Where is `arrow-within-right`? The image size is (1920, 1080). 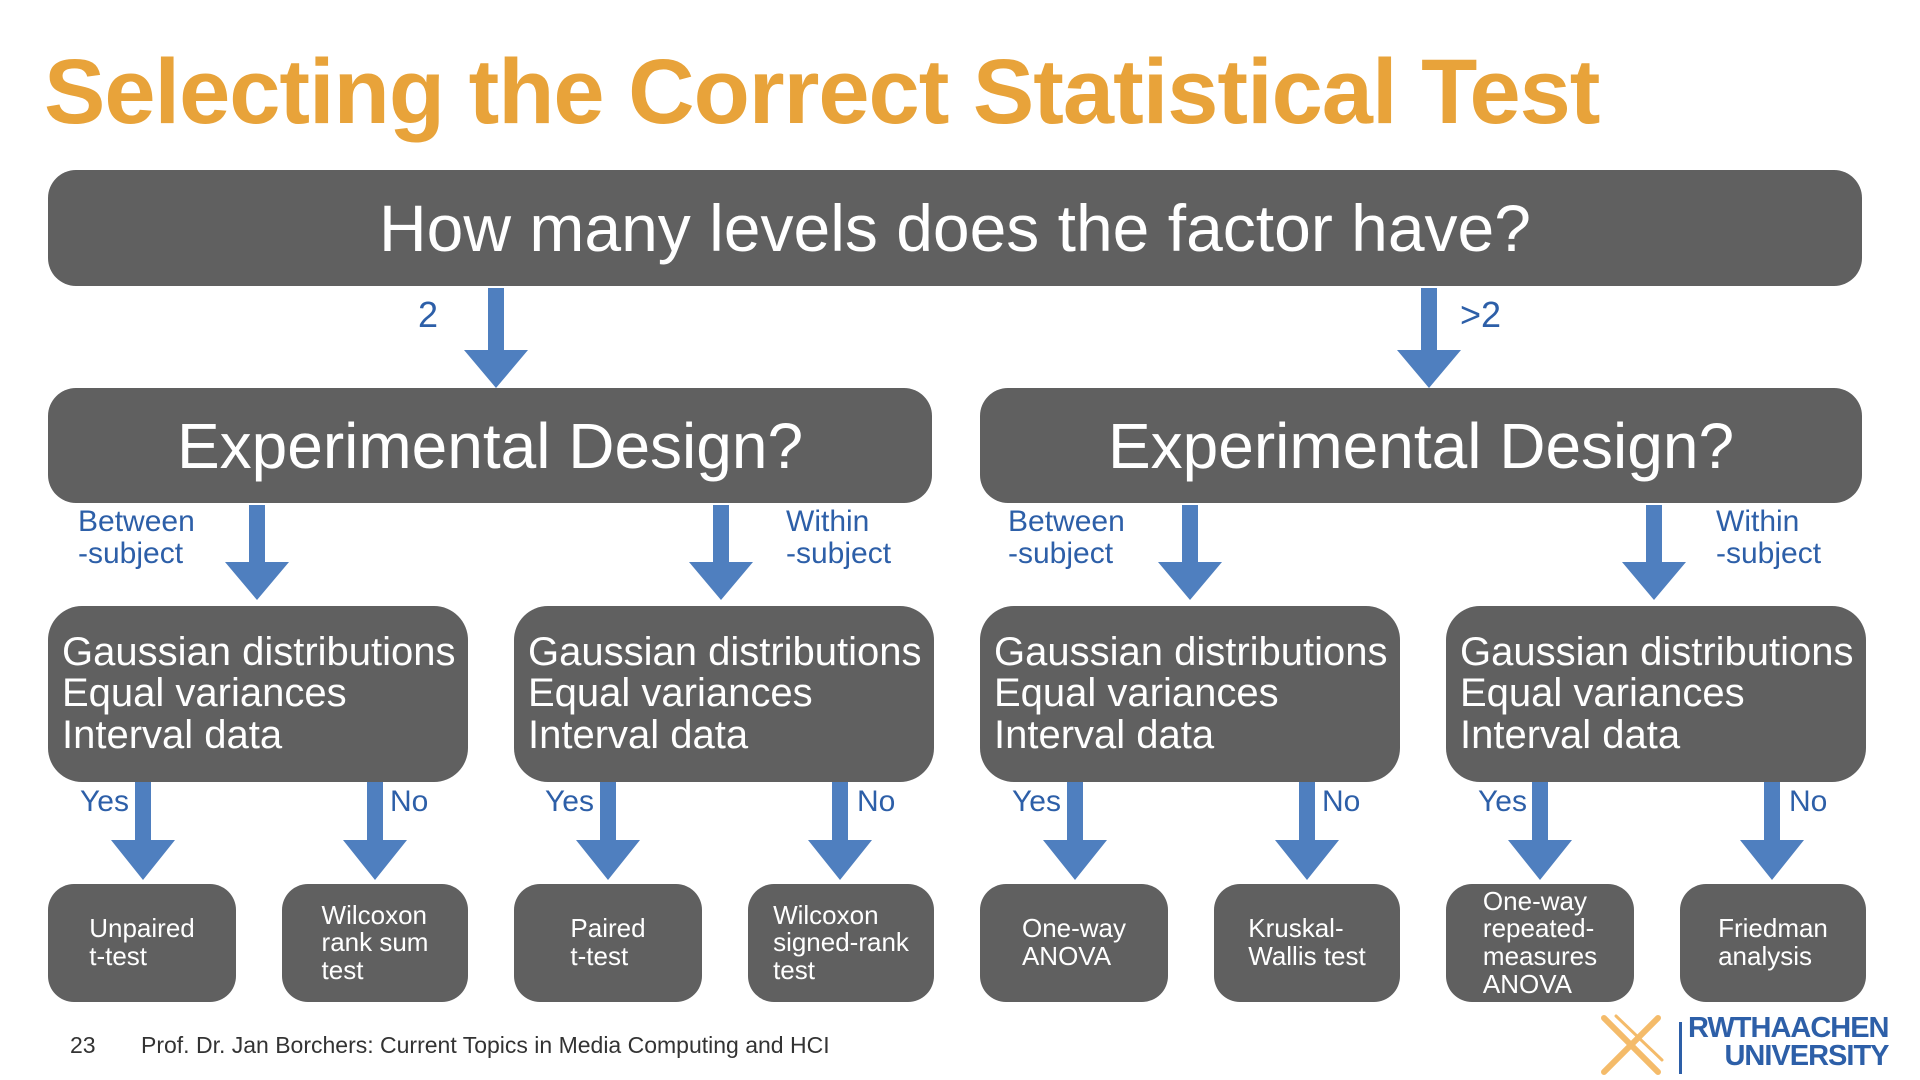 arrow-within-right is located at coordinates (1654, 552).